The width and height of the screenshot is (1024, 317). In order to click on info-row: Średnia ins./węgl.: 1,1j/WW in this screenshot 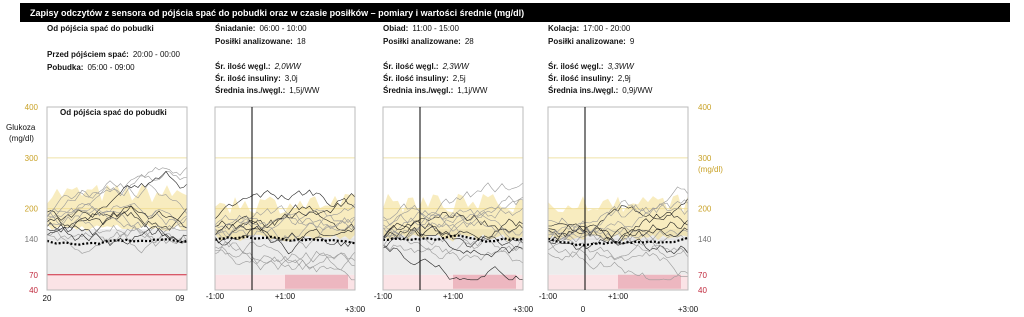, I will do `click(435, 90)`.